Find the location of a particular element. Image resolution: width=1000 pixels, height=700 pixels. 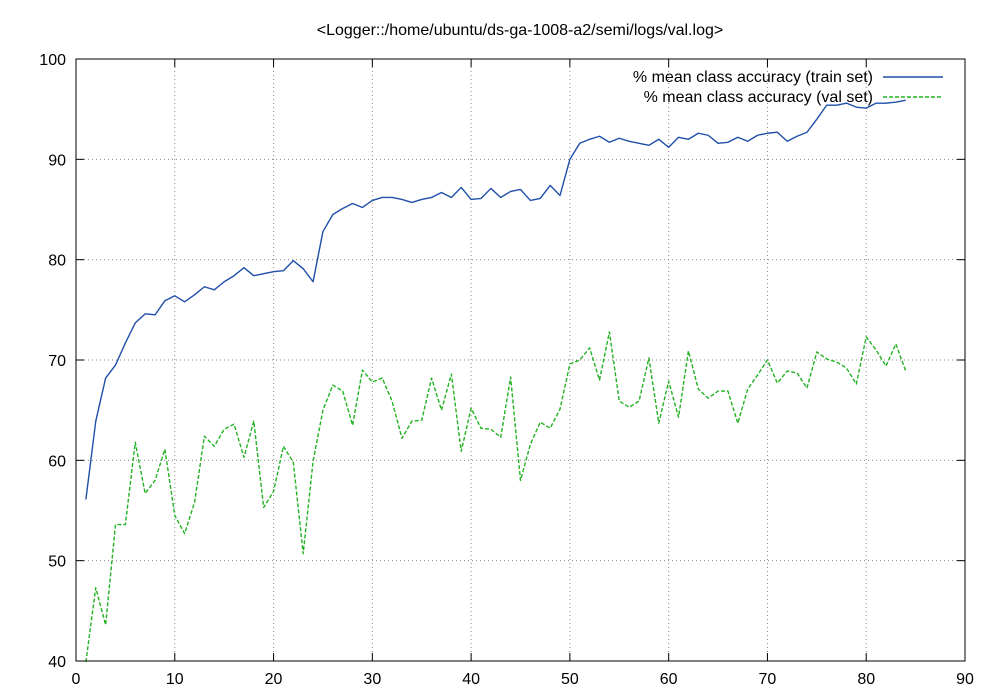

x-tick-label: 60 is located at coordinates (669, 679).